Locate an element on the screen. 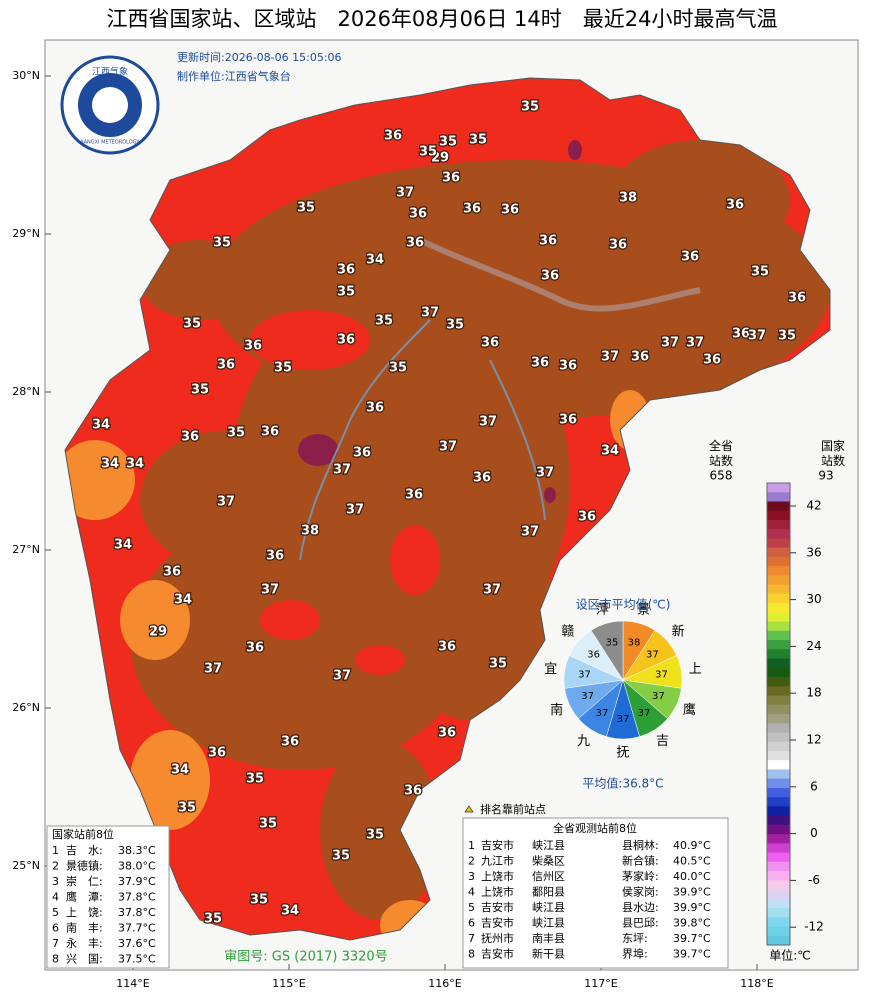  unit: 单位:℃ is located at coordinates (790, 955).